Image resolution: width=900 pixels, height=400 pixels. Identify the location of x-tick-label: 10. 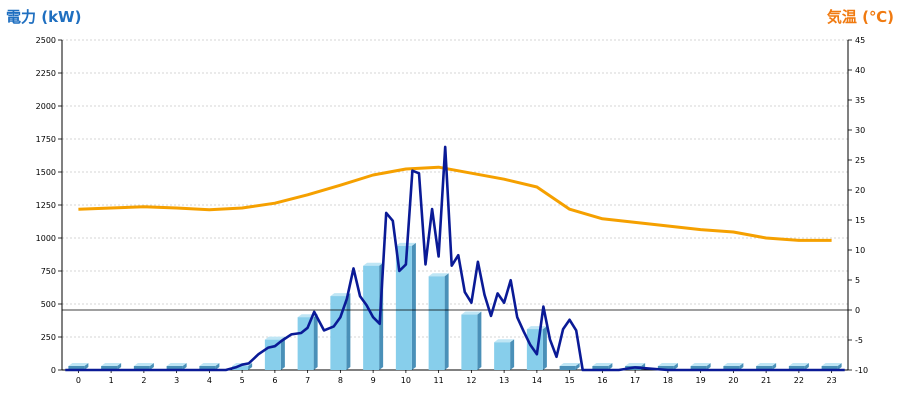
(406, 380).